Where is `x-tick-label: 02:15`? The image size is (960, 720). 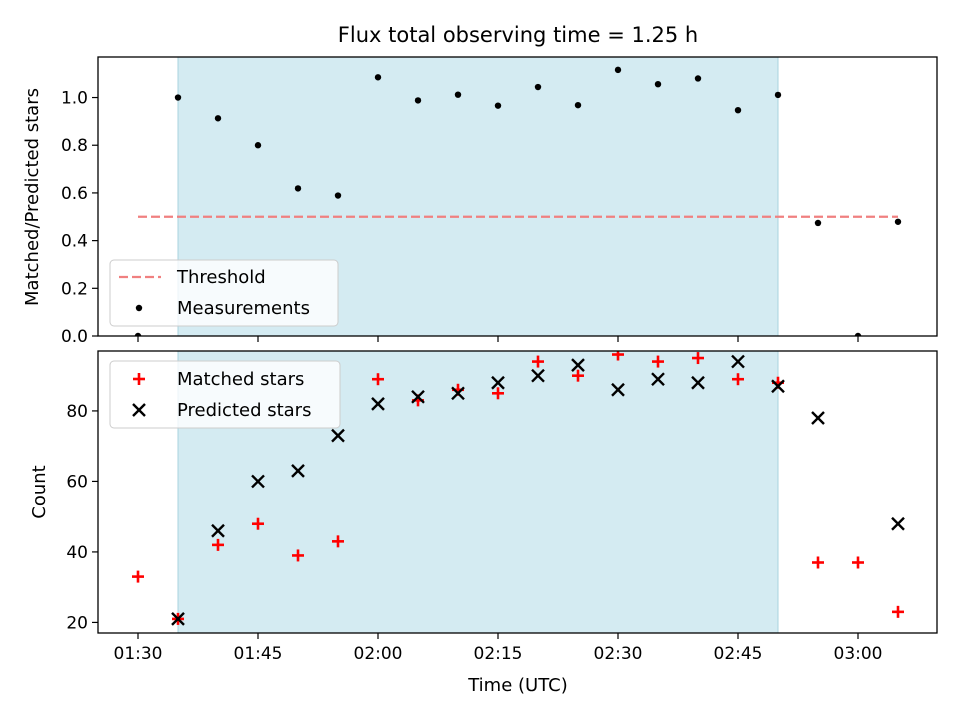
x-tick-label: 02:15 is located at coordinates (498, 654).